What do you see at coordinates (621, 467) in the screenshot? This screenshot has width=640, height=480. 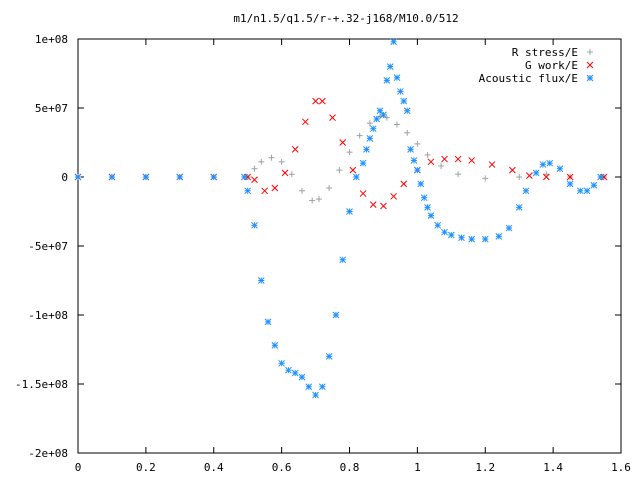 I see `x-tick-label: 1.6` at bounding box center [621, 467].